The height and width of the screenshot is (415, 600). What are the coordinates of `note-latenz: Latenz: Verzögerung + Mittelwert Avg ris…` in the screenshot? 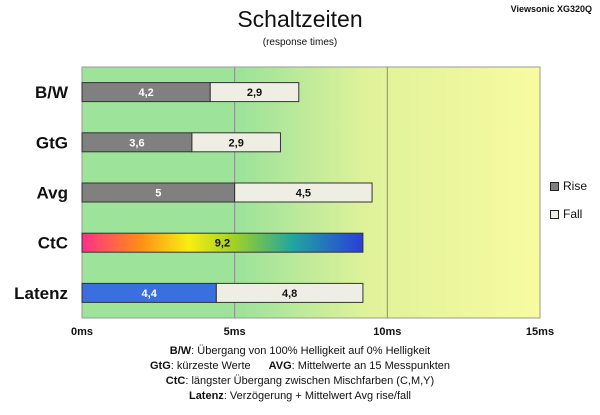 It's located at (300, 396).